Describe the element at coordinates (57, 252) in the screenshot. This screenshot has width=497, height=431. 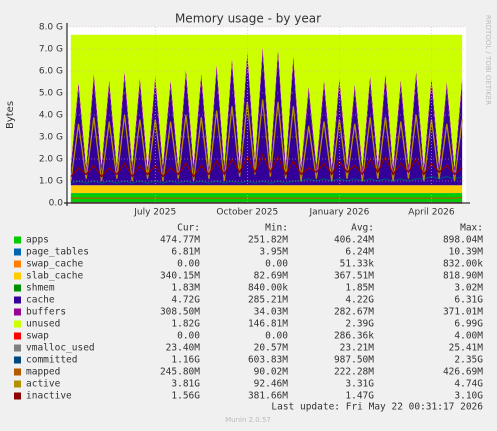
I see `legend-label: page_tables` at that location.